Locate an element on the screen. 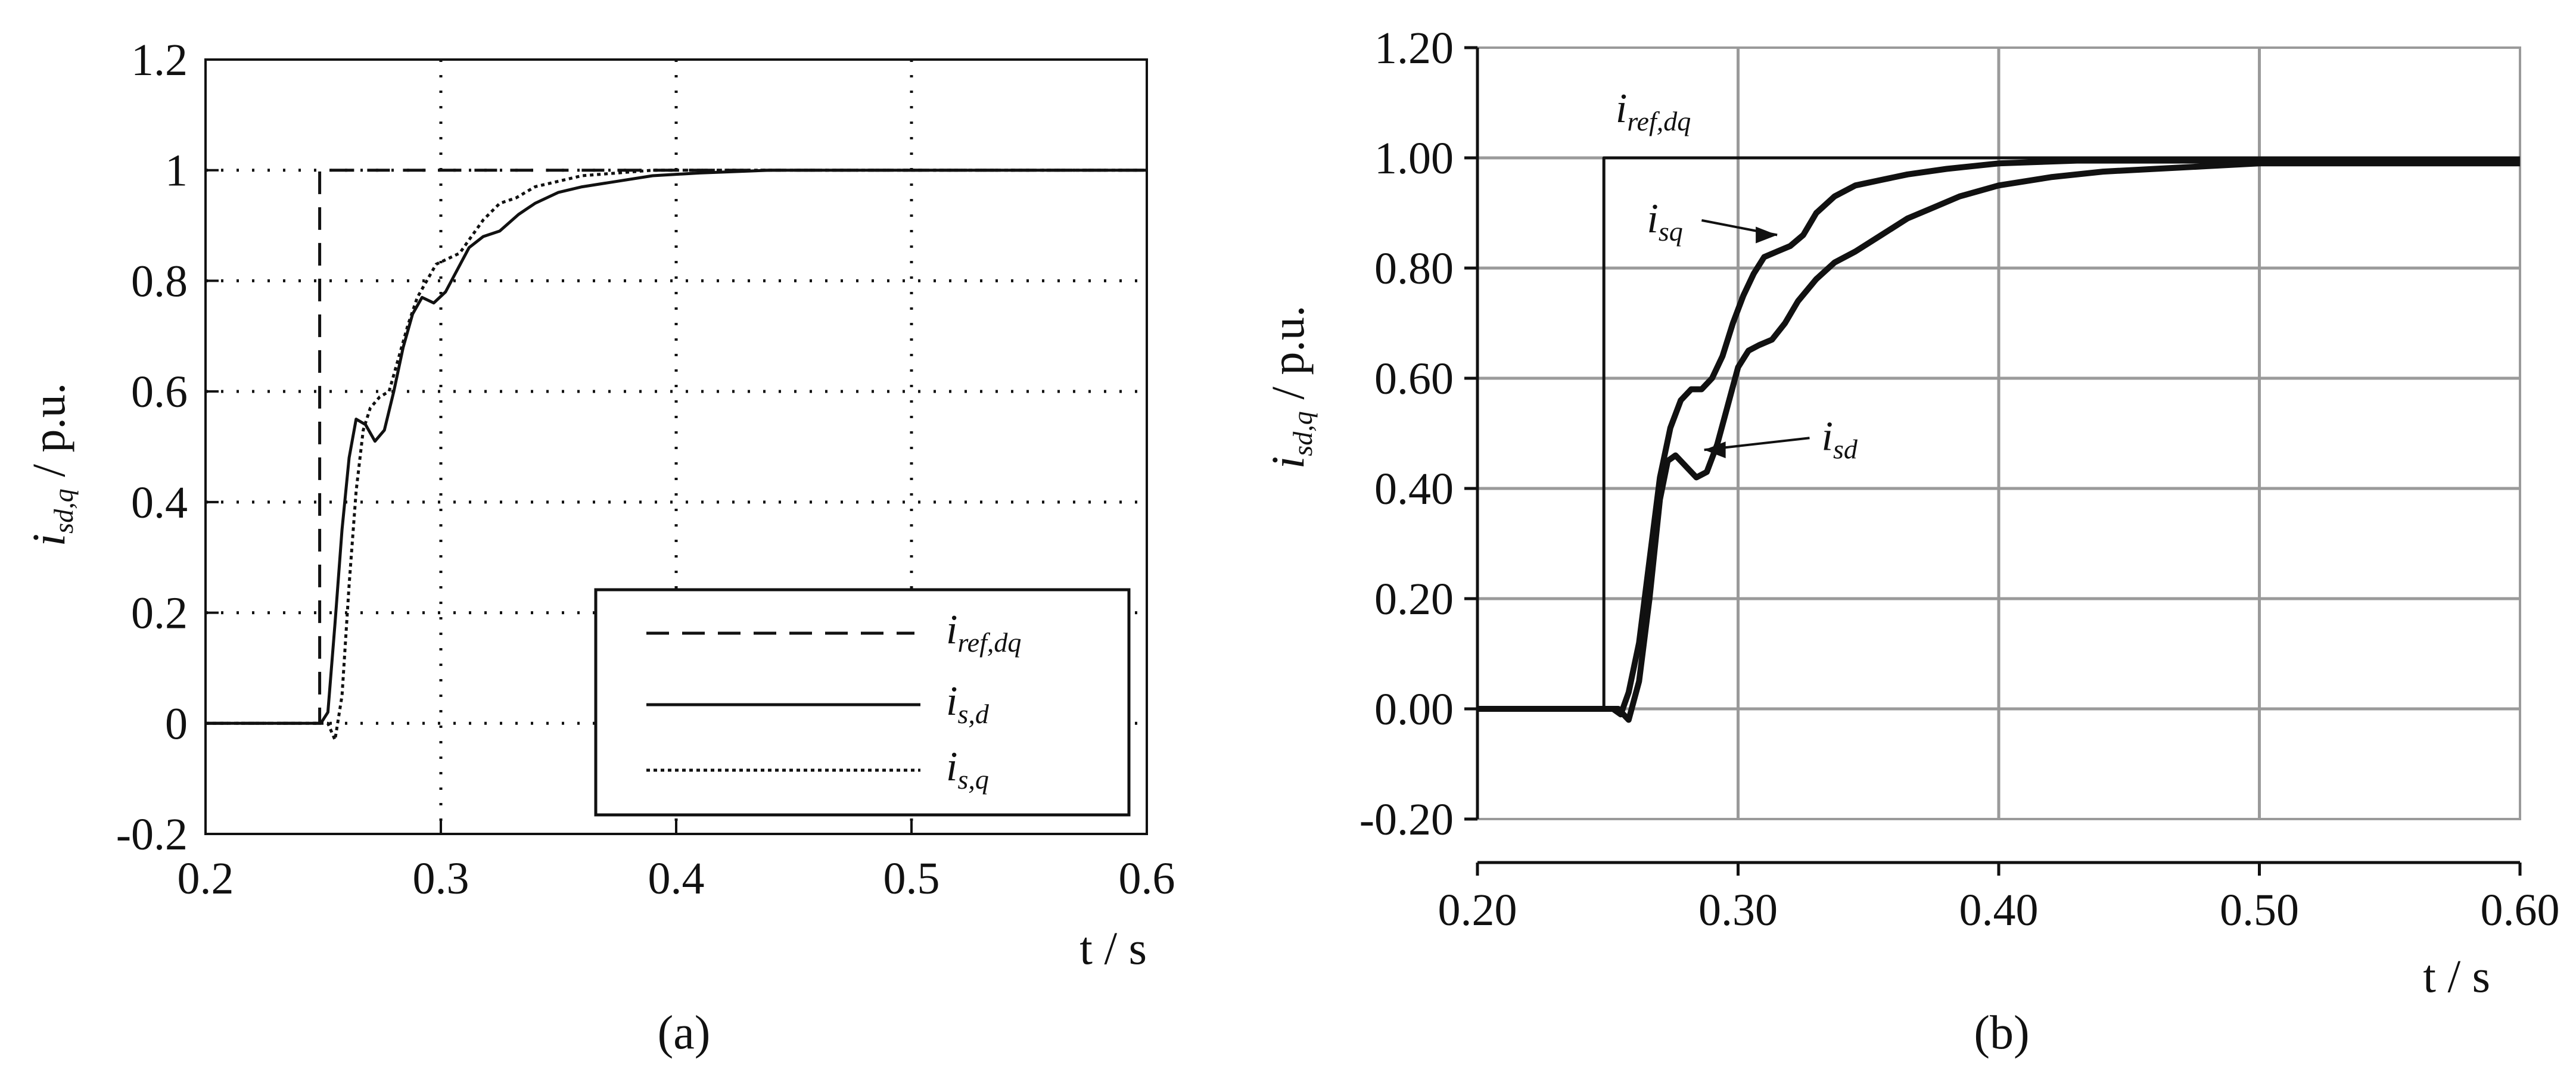 This screenshot has height=1074, width=2576. legend-box is located at coordinates (862, 703).